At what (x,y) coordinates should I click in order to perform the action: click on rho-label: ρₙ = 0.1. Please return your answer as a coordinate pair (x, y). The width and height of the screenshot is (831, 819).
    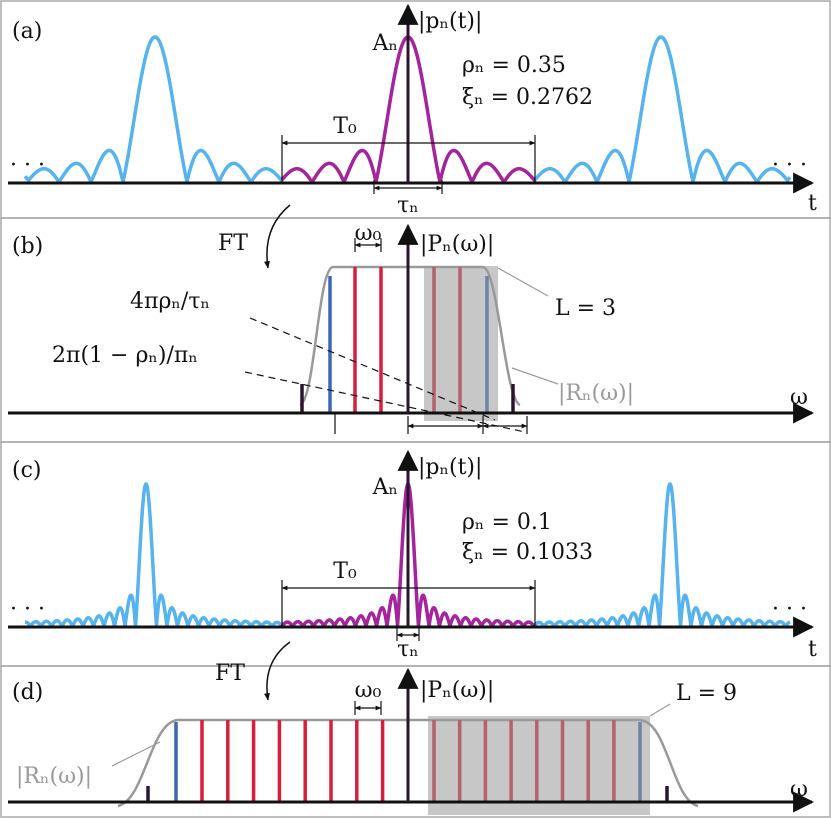
    Looking at the image, I should click on (507, 522).